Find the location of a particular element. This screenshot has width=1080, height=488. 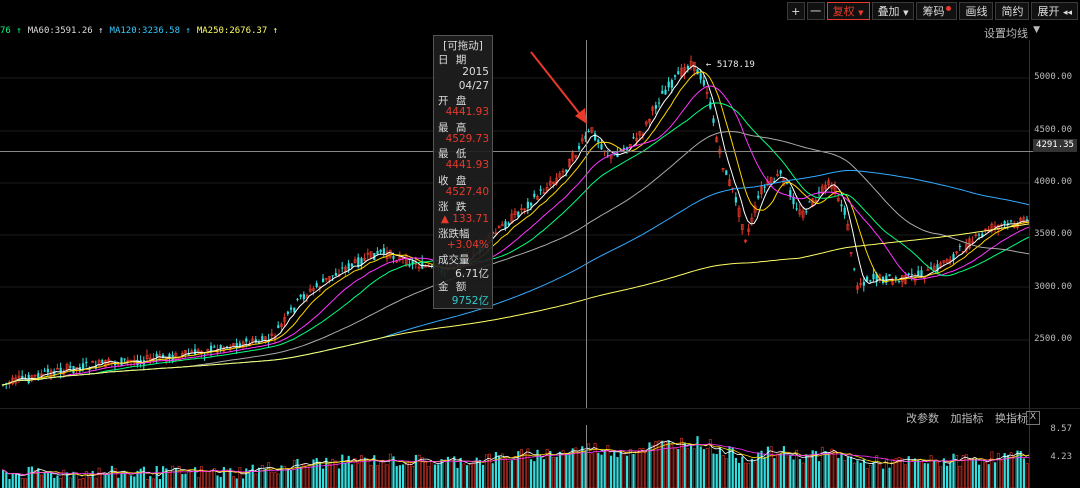

close-label: 收 盘 is located at coordinates (453, 181).